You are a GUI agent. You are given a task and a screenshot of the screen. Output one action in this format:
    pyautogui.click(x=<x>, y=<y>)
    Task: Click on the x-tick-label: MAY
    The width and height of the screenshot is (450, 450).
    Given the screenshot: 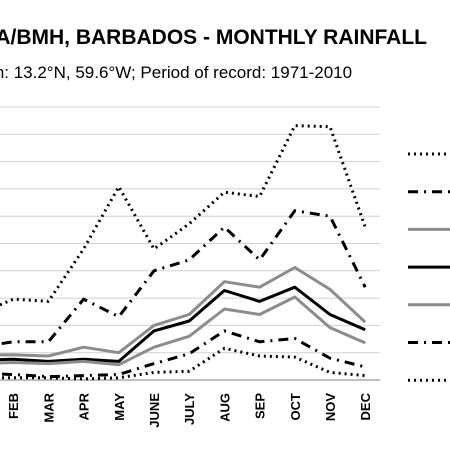 What is the action you would take?
    pyautogui.click(x=119, y=407)
    